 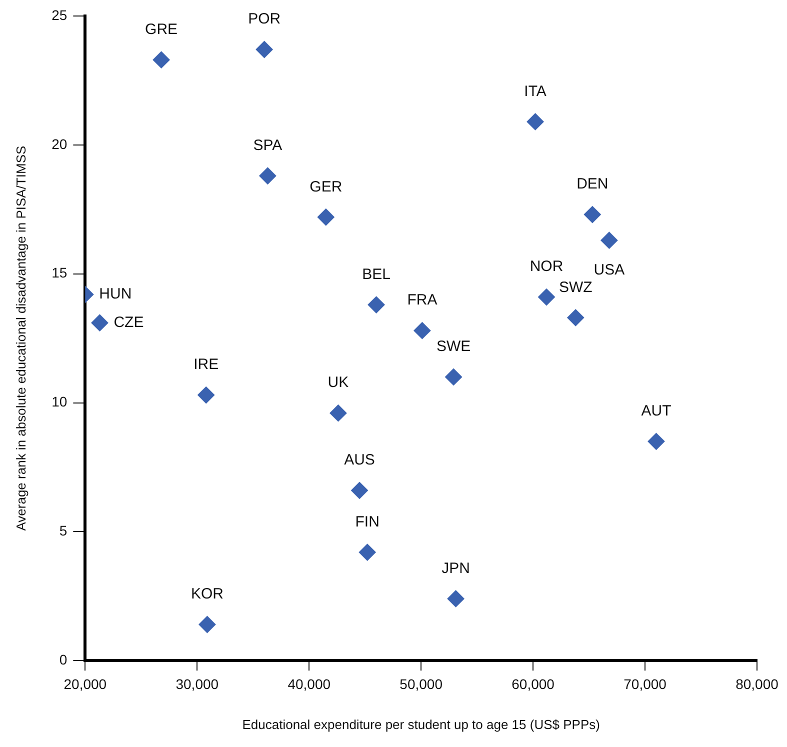 What do you see at coordinates (645, 684) in the screenshot?
I see `x-tick-label: 70,000` at bounding box center [645, 684].